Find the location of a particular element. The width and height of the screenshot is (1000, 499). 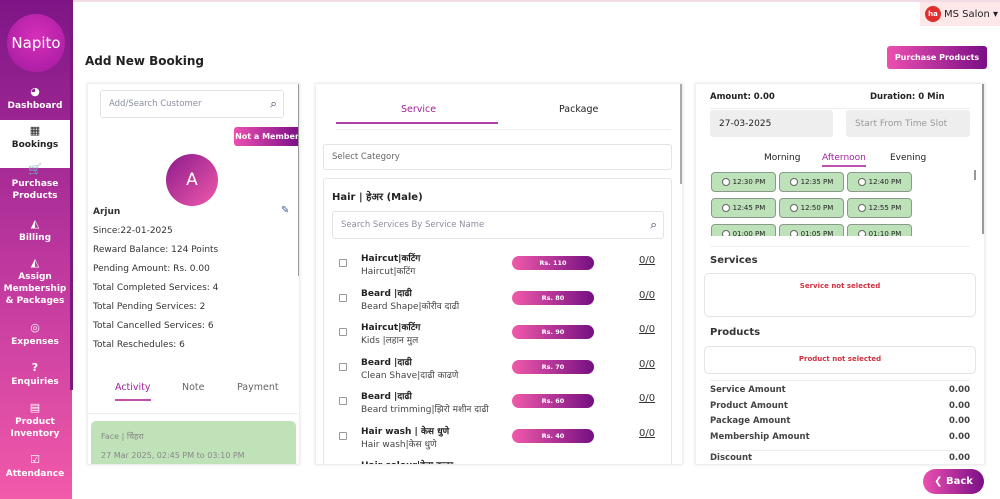

category-title: Hair | हेअर (Male) is located at coordinates (377, 197).